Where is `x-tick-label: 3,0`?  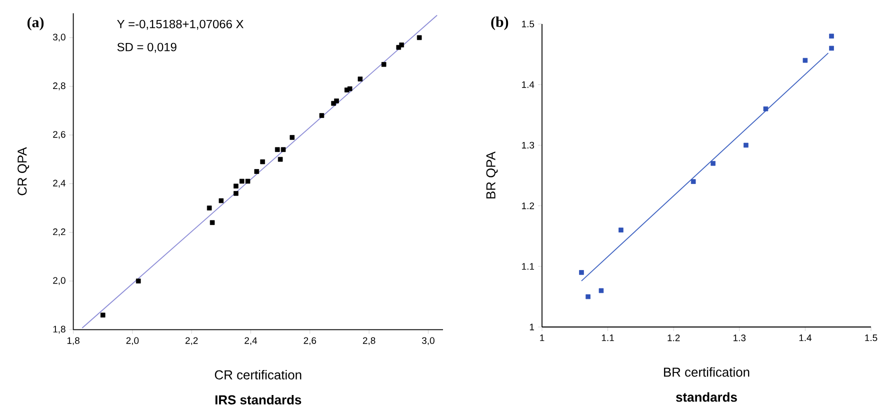 x-tick-label: 3,0 is located at coordinates (428, 341).